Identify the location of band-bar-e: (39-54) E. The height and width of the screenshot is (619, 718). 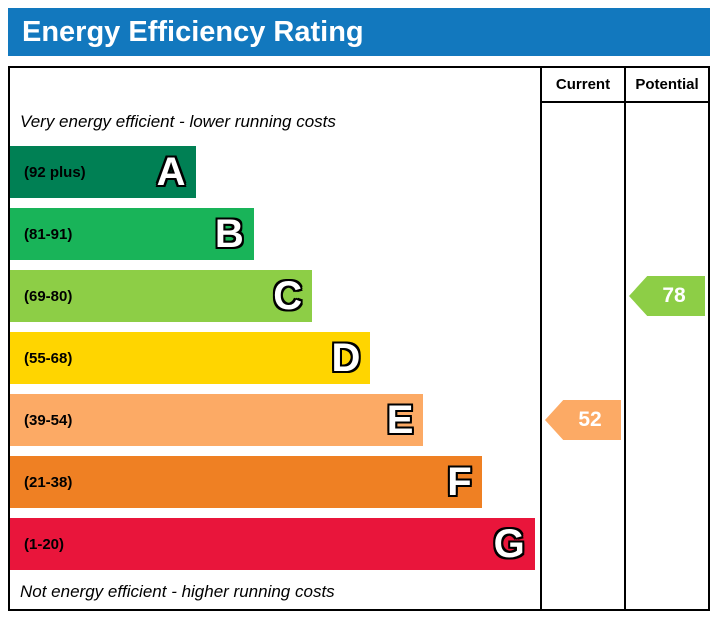
(217, 420).